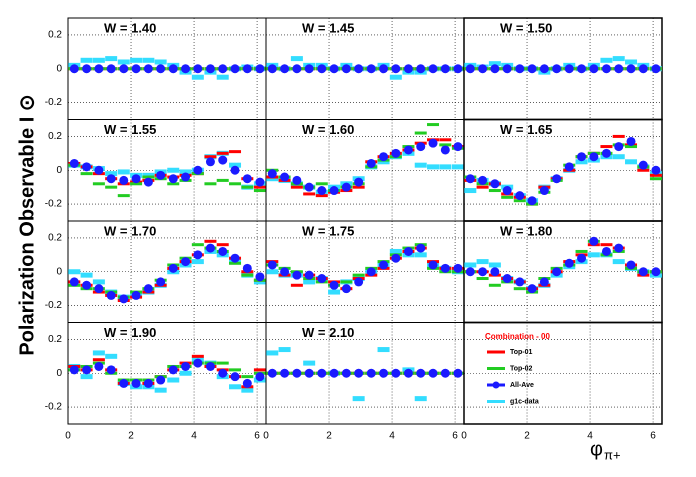 This screenshot has width=696, height=477. What do you see at coordinates (522, 385) in the screenshot?
I see `legend-label: All-Ave` at bounding box center [522, 385].